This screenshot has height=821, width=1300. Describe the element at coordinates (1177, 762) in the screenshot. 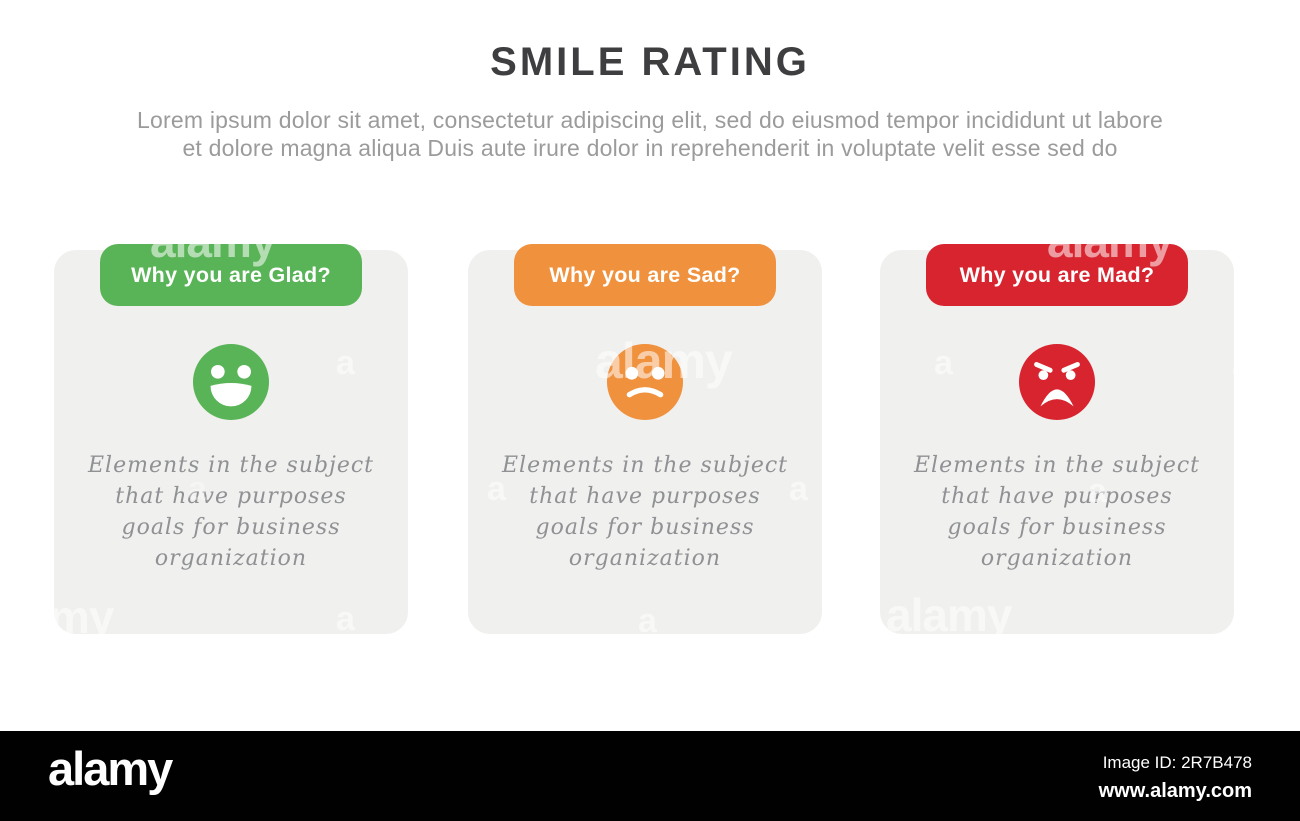

I see `image-id-label: Image ID: 2R7B478` at that location.